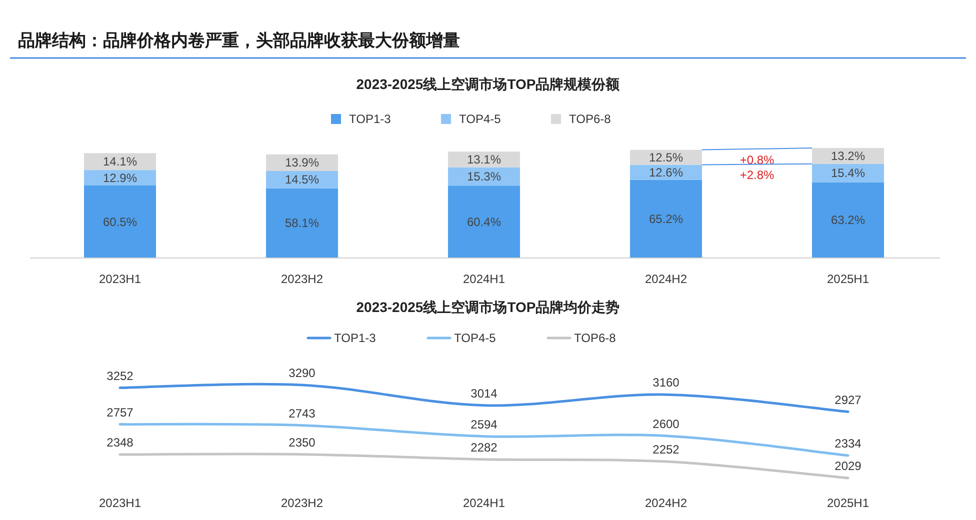 Image resolution: width=976 pixels, height=520 pixels. What do you see at coordinates (120, 177) in the screenshot?
I see `data-label: 12.9%` at bounding box center [120, 177].